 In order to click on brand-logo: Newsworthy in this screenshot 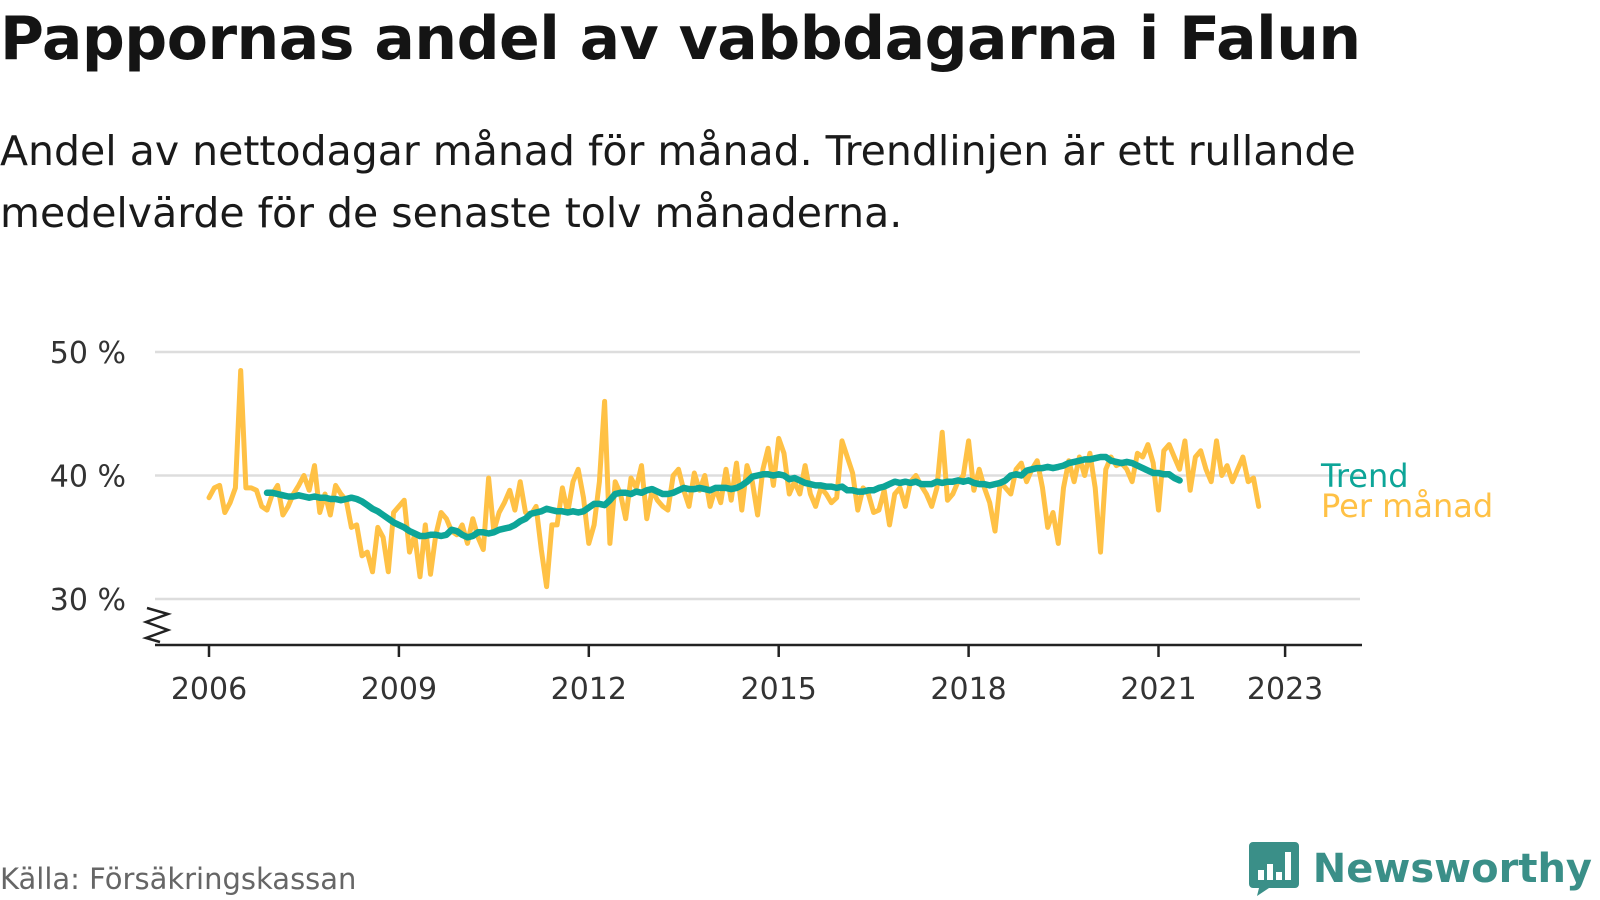, I will do `click(1420, 869)`.